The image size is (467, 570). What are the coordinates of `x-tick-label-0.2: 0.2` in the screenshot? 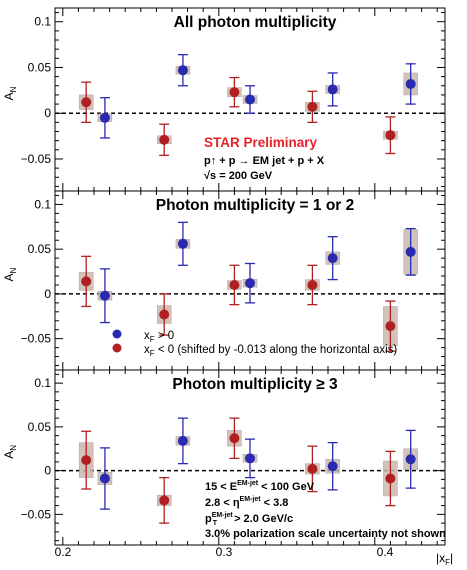 It's located at (63, 552).